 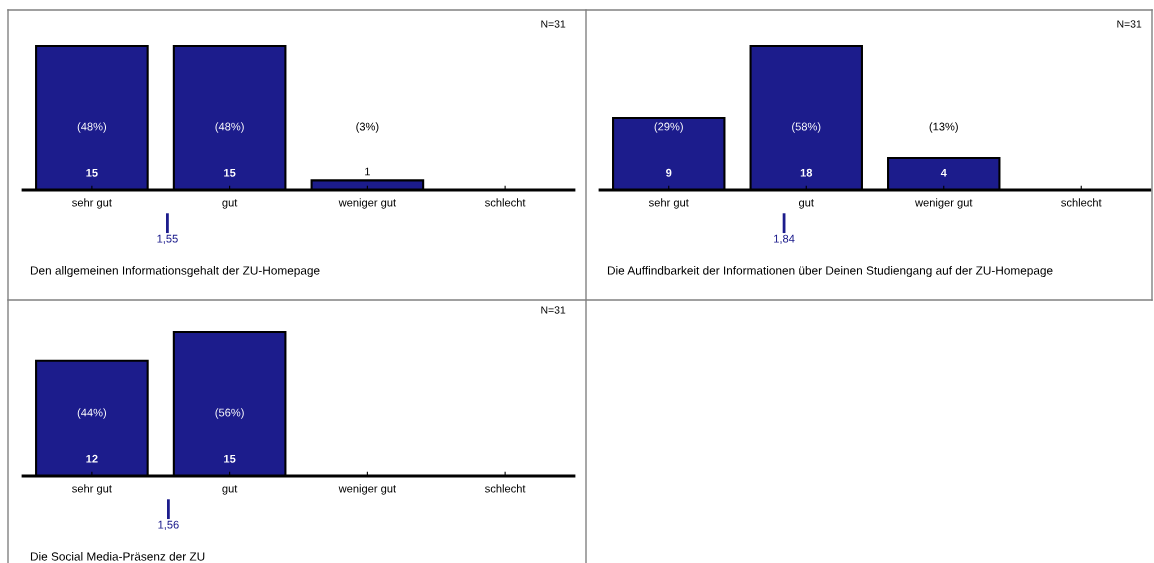 I want to click on text: 1,84, so click(x=784, y=239).